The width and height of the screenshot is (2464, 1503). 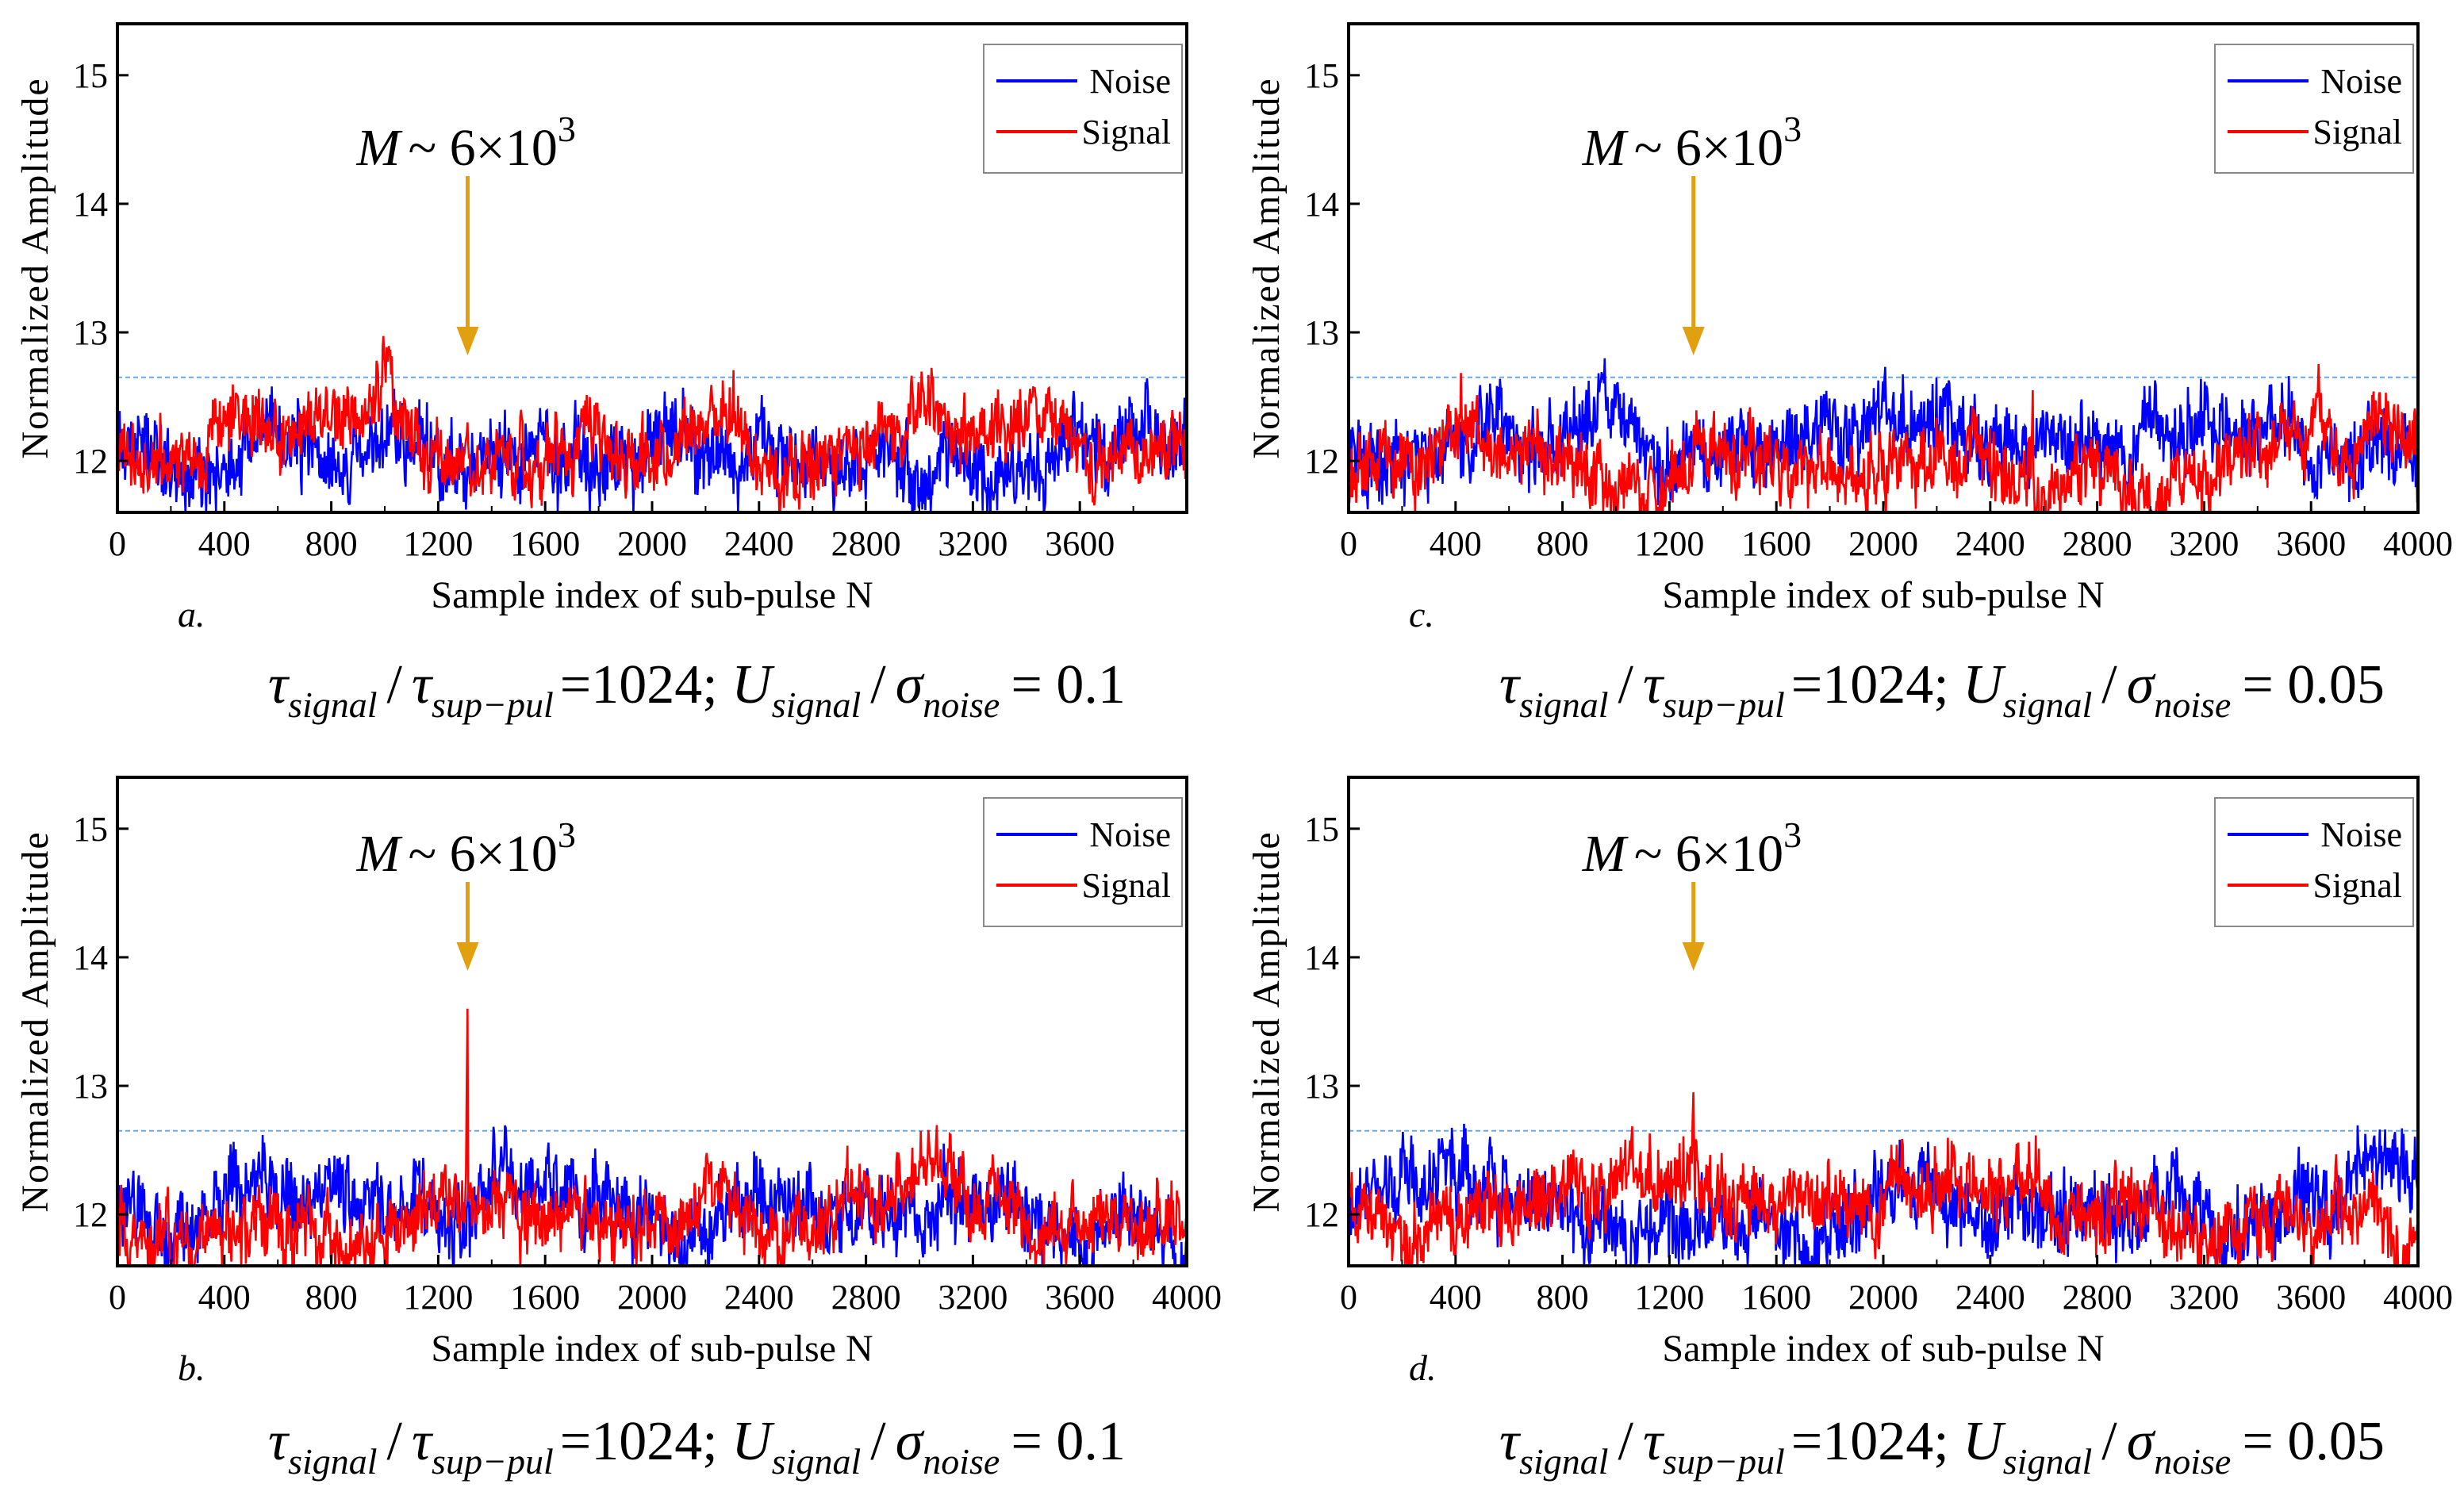 What do you see at coordinates (1068, 1441) in the screenshot?
I see `formula-eq2: = 0.1` at bounding box center [1068, 1441].